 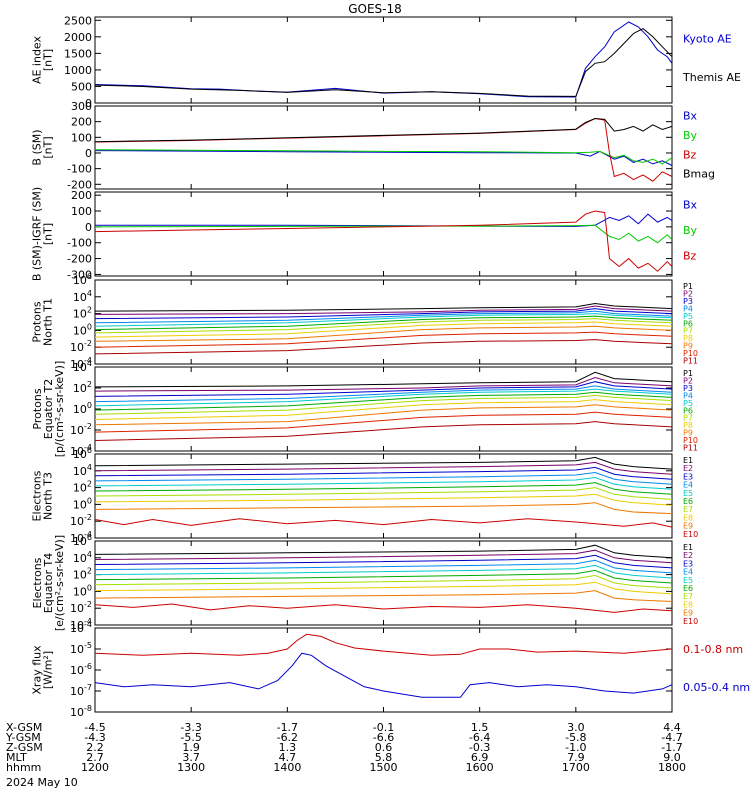 I want to click on y-axis-label: North T3, so click(x=48, y=496).